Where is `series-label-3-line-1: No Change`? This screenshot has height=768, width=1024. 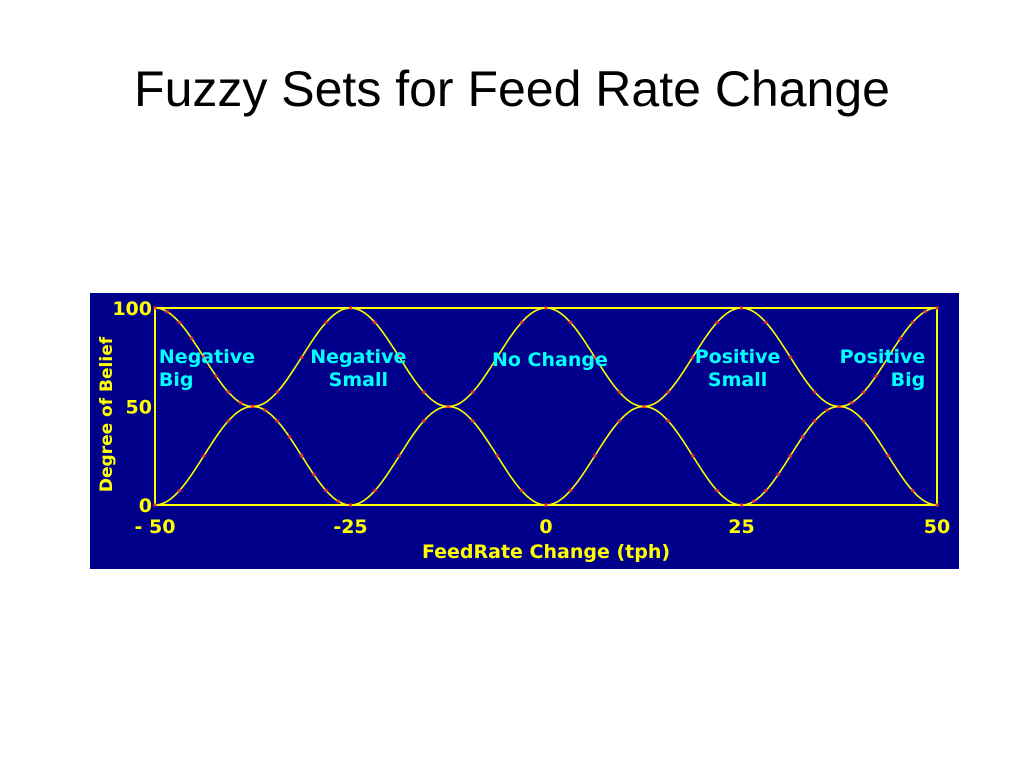 series-label-3-line-1: No Change is located at coordinates (550, 360).